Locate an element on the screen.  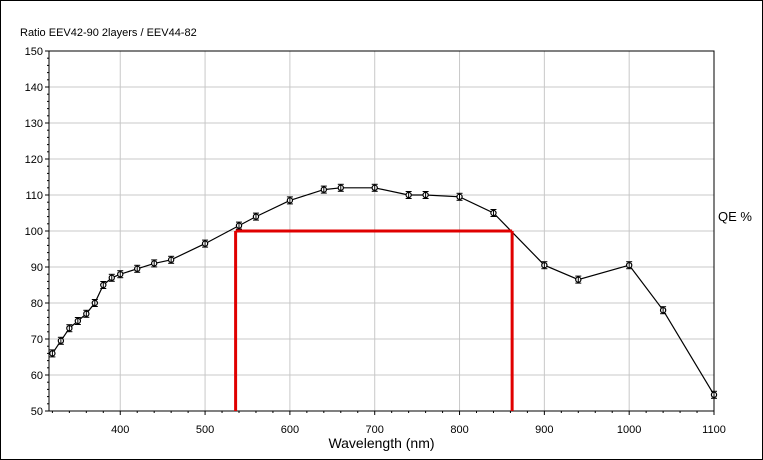
y-tick-label: 50 is located at coordinates (37, 412).